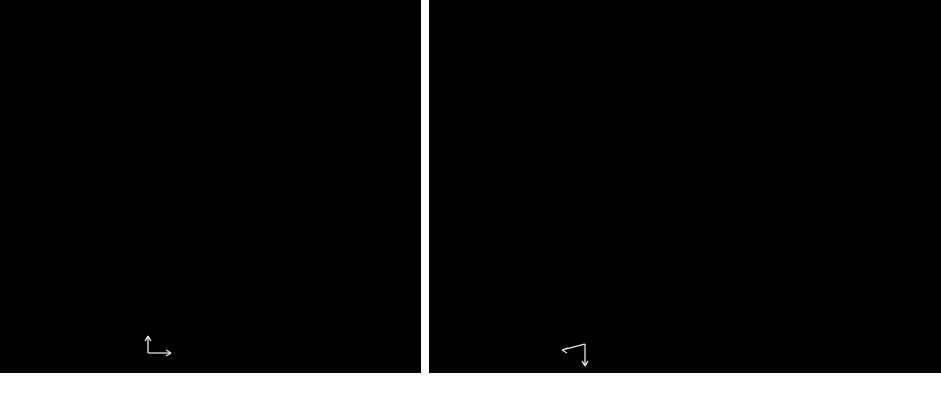 The image size is (941, 406). Describe the element at coordinates (685, 390) in the screenshot. I see `top-view-caption` at that location.